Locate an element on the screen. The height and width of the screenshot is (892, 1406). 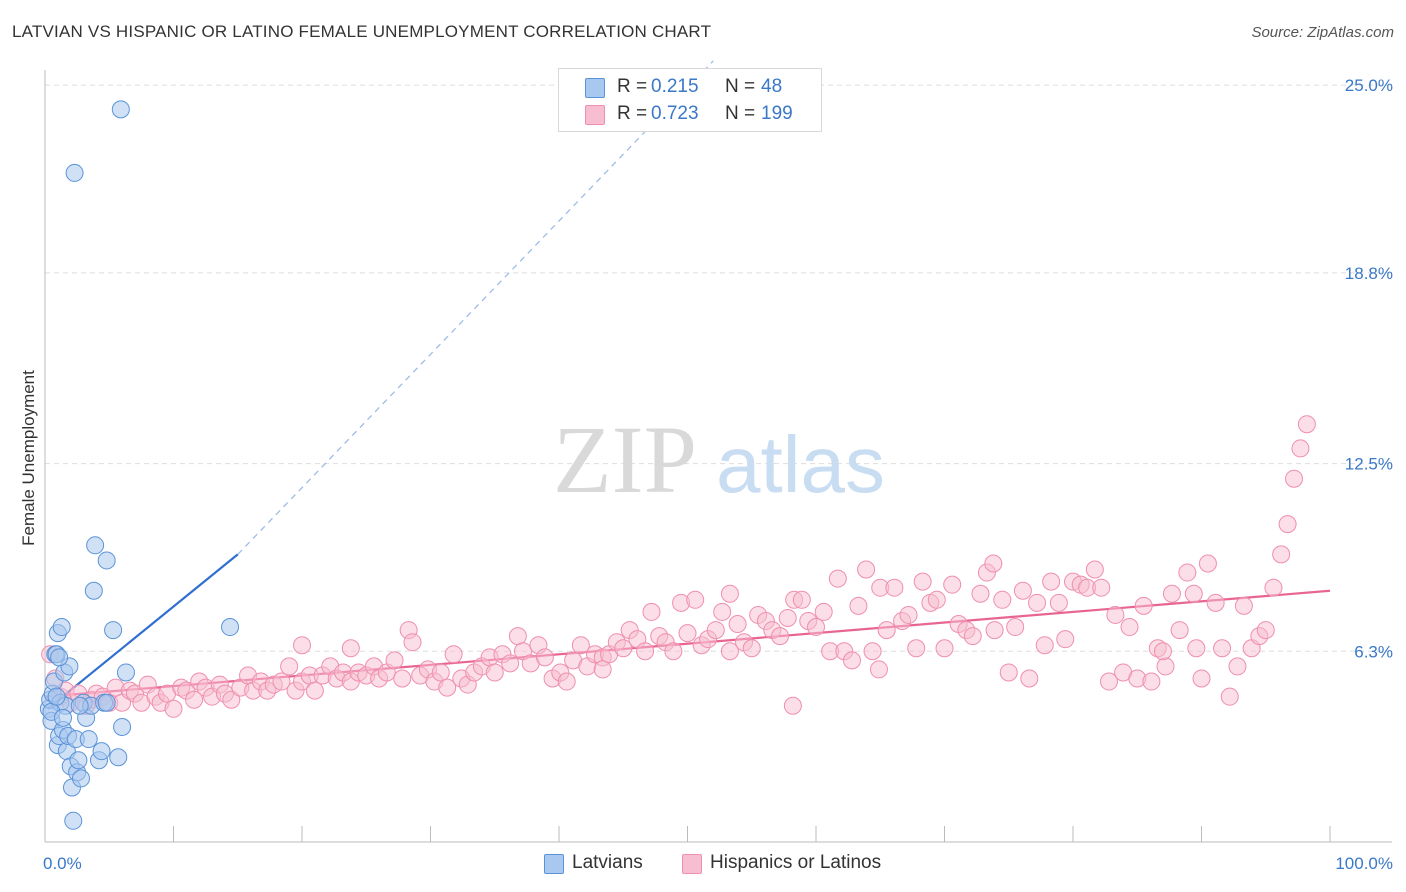
watermark: ZIP atlas is located at coordinates (719, 459).